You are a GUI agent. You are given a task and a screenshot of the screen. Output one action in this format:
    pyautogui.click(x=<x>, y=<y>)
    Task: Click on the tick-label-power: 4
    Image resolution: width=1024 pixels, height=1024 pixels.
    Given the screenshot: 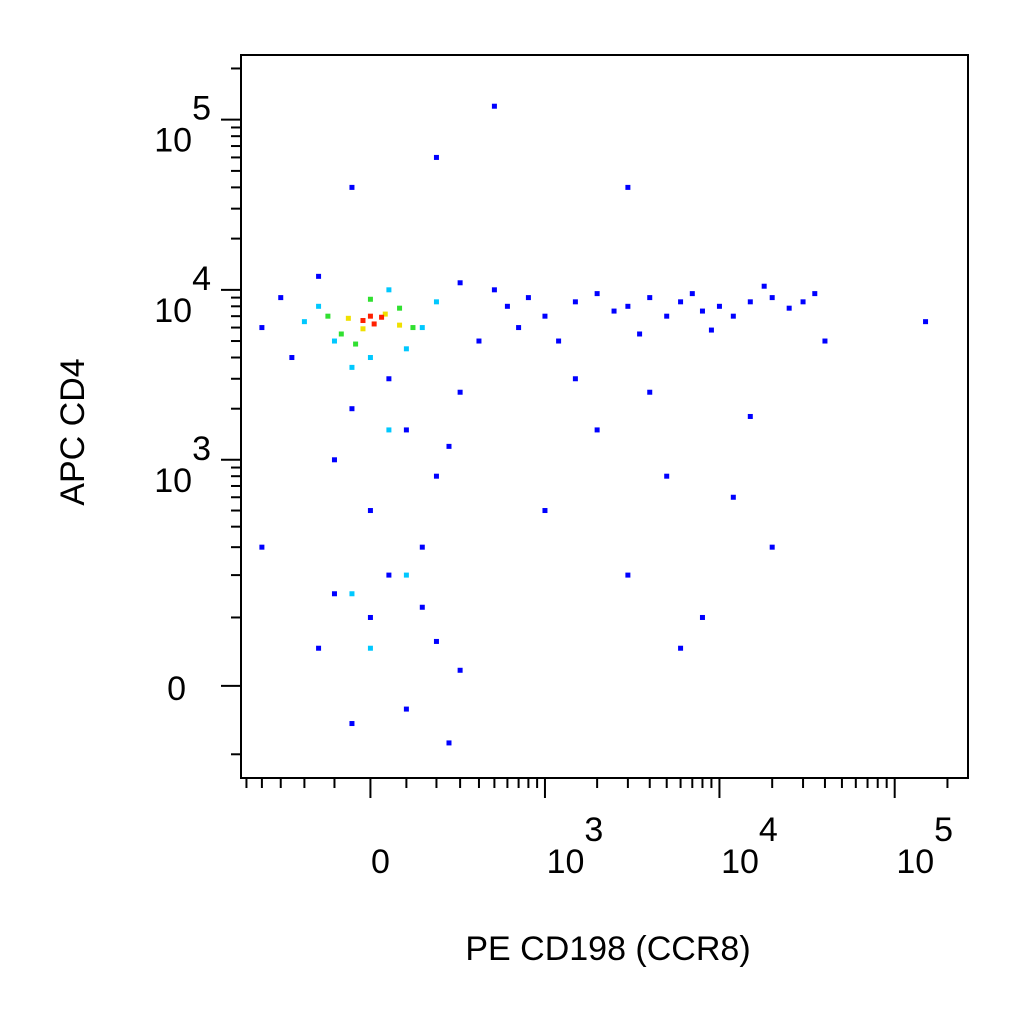 What is the action you would take?
    pyautogui.click(x=201, y=279)
    